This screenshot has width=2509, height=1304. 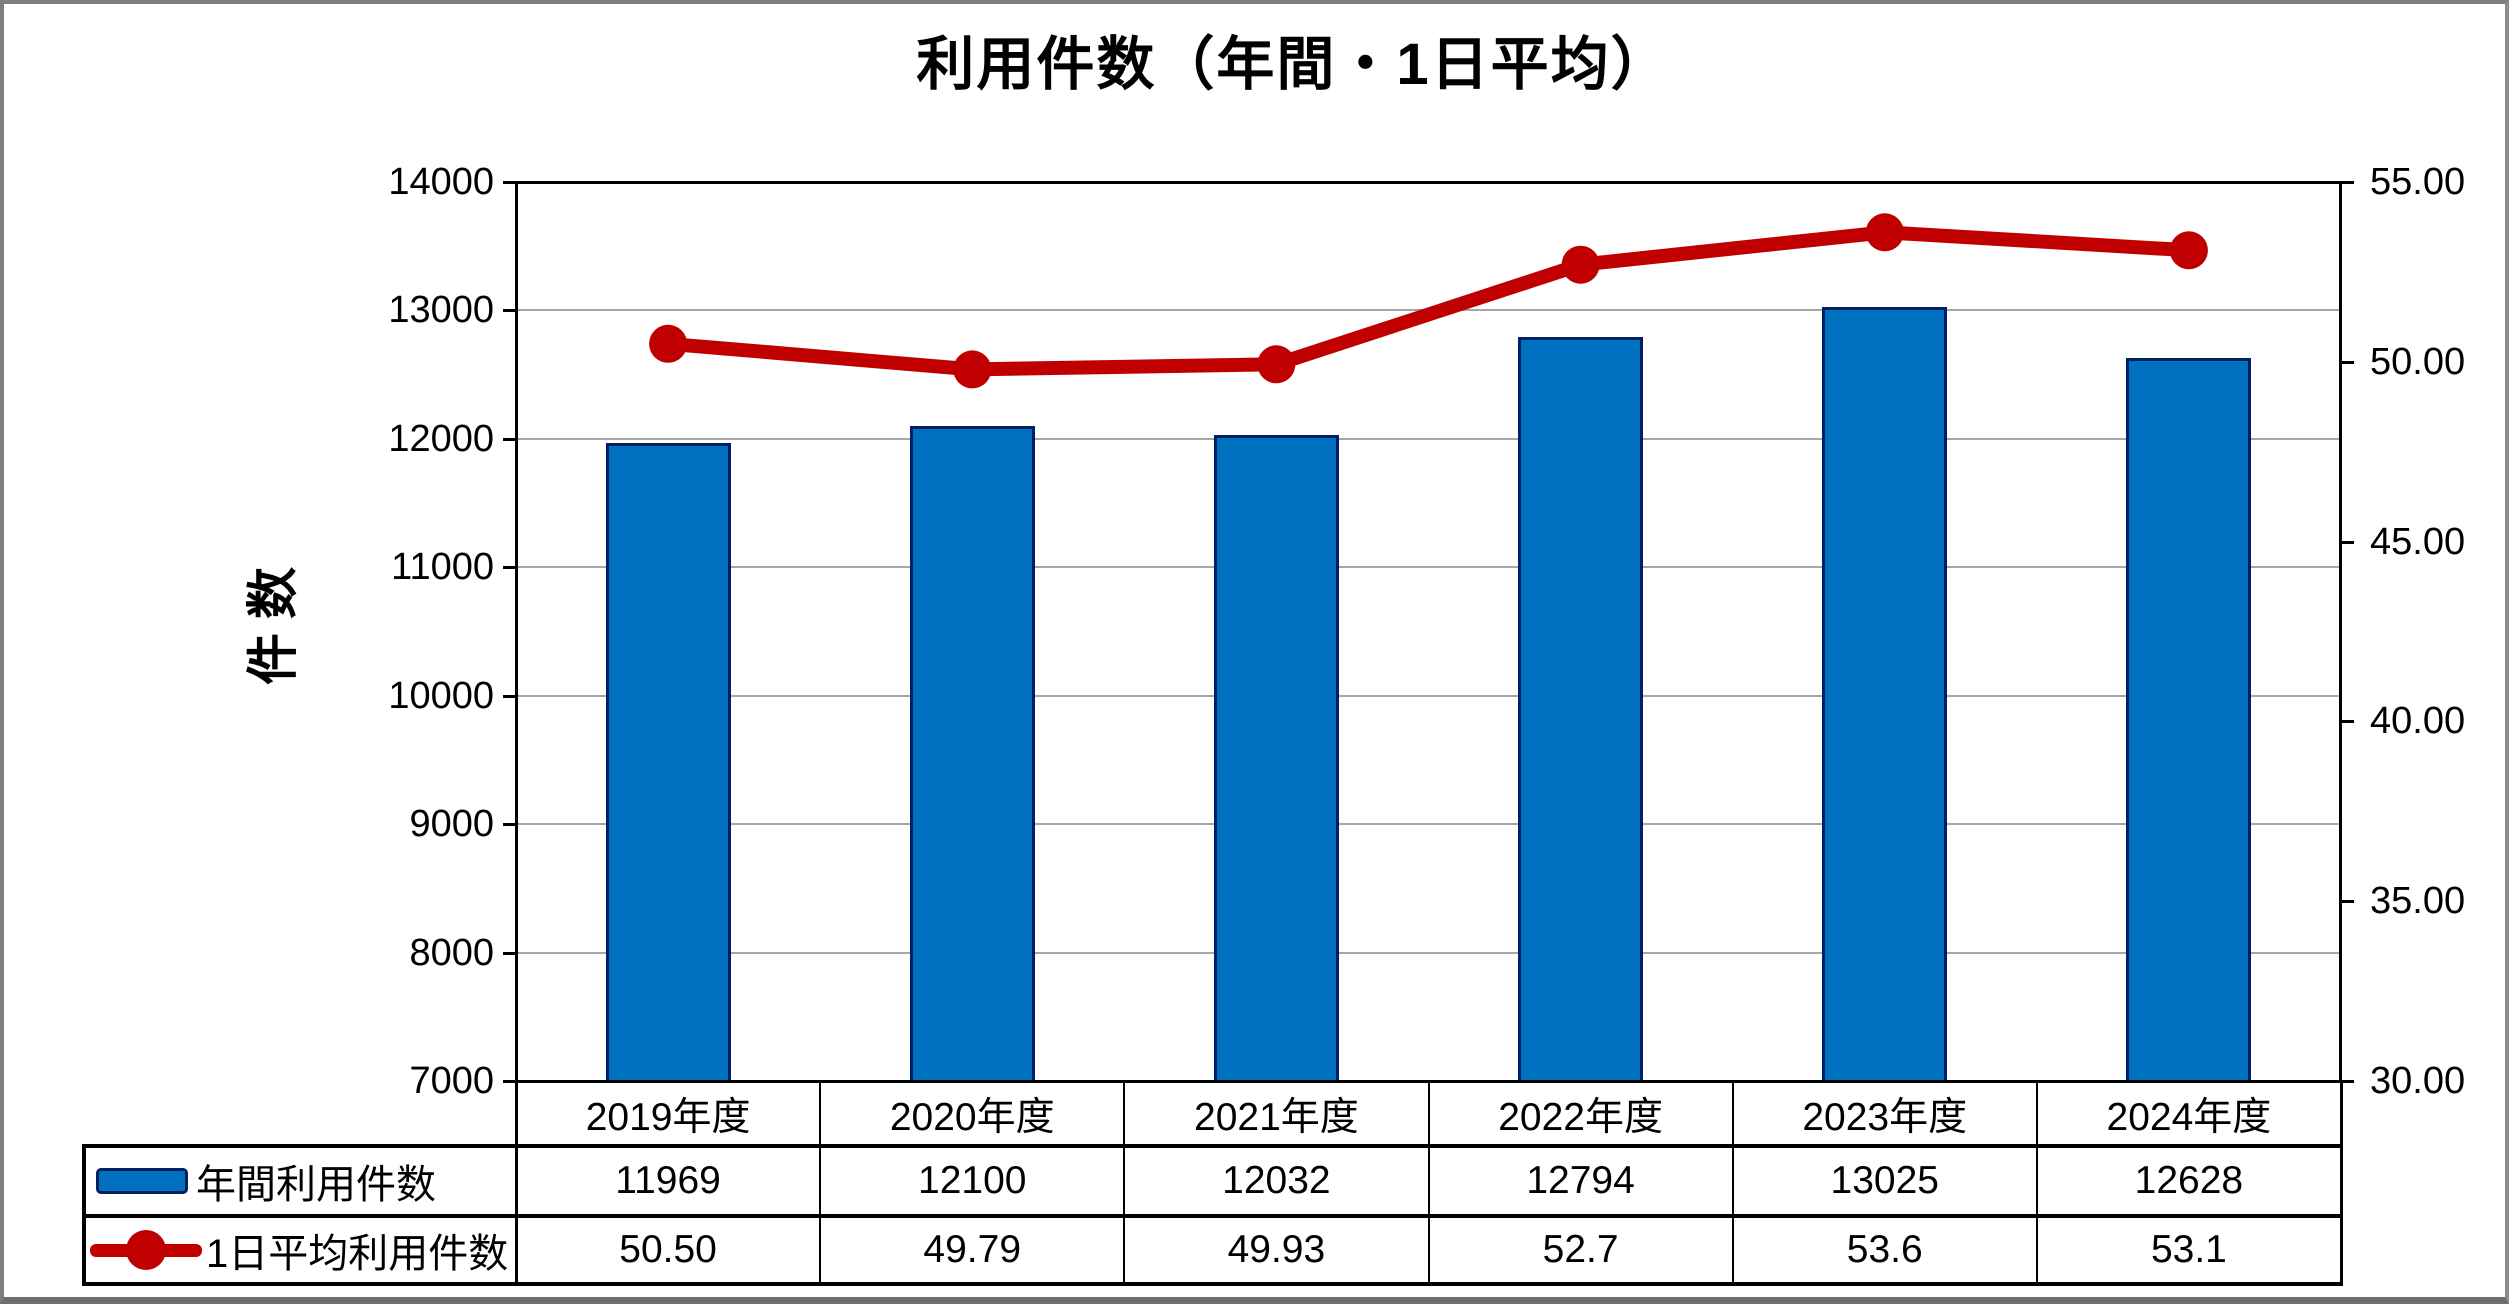 What do you see at coordinates (451, 952) in the screenshot?
I see `y-axis-tick-label: 8000` at bounding box center [451, 952].